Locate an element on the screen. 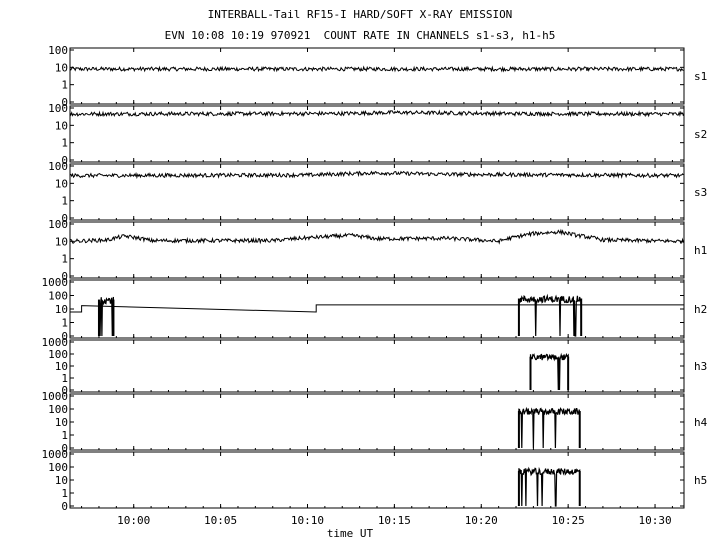 Image resolution: width=720 pixels, height=550 pixels. panel-label: s2 is located at coordinates (700, 134).